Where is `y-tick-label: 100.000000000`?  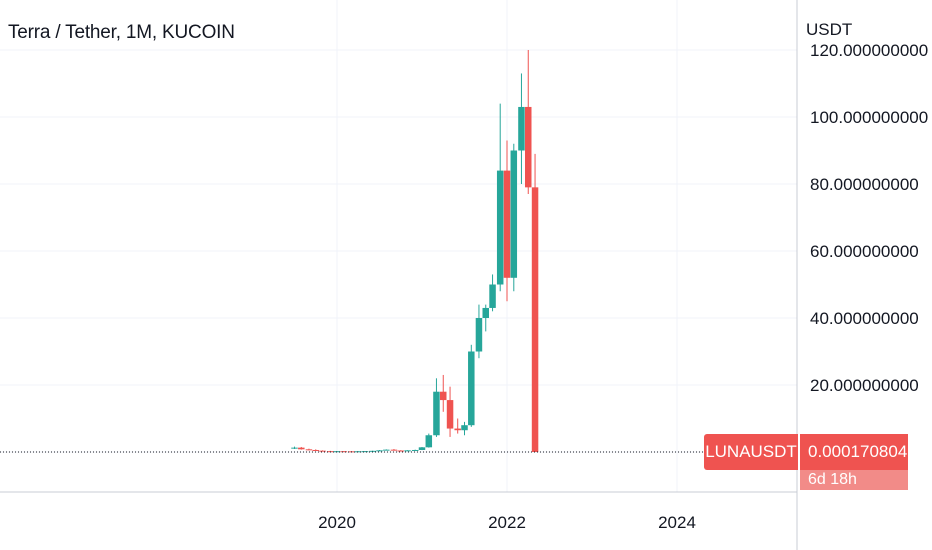 y-tick-label: 100.000000000 is located at coordinates (869, 117).